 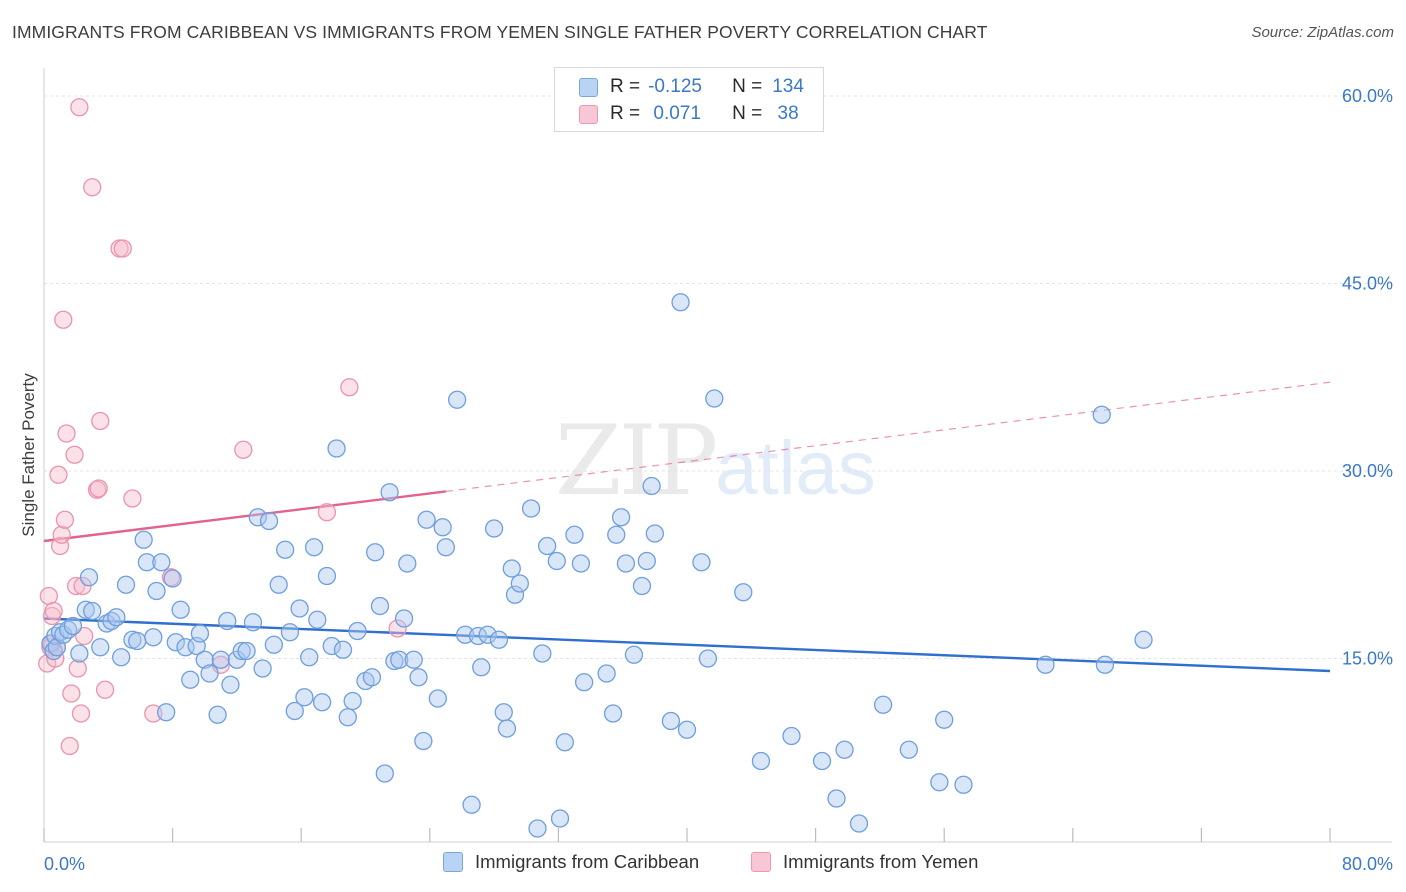 What do you see at coordinates (587, 861) in the screenshot?
I see `legend-label-caribbean: Immigrants from Caribbean` at bounding box center [587, 861].